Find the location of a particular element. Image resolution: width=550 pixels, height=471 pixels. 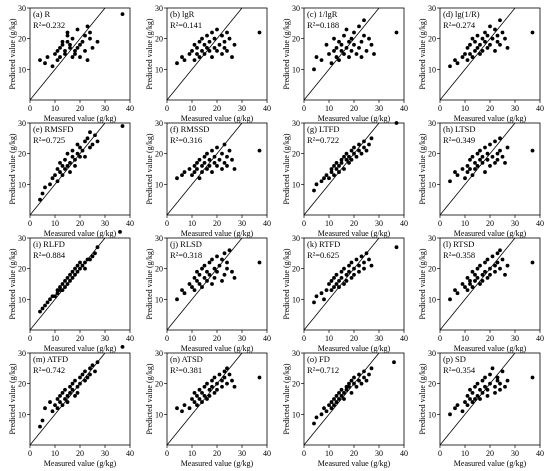

r-squared-label: R²=0.232 is located at coordinates (49, 25).